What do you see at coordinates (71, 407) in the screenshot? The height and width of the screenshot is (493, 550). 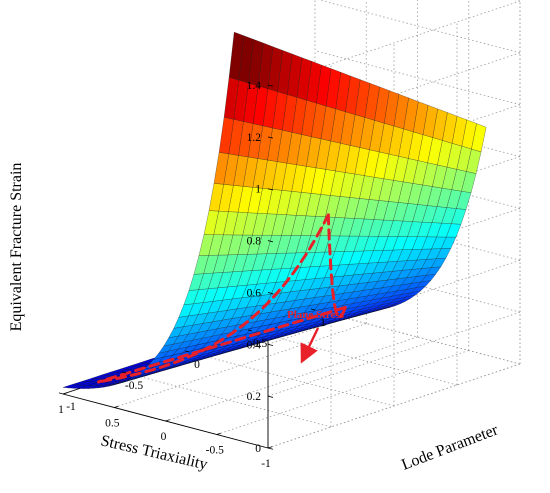 I see `y-tick-label: -1` at bounding box center [71, 407].